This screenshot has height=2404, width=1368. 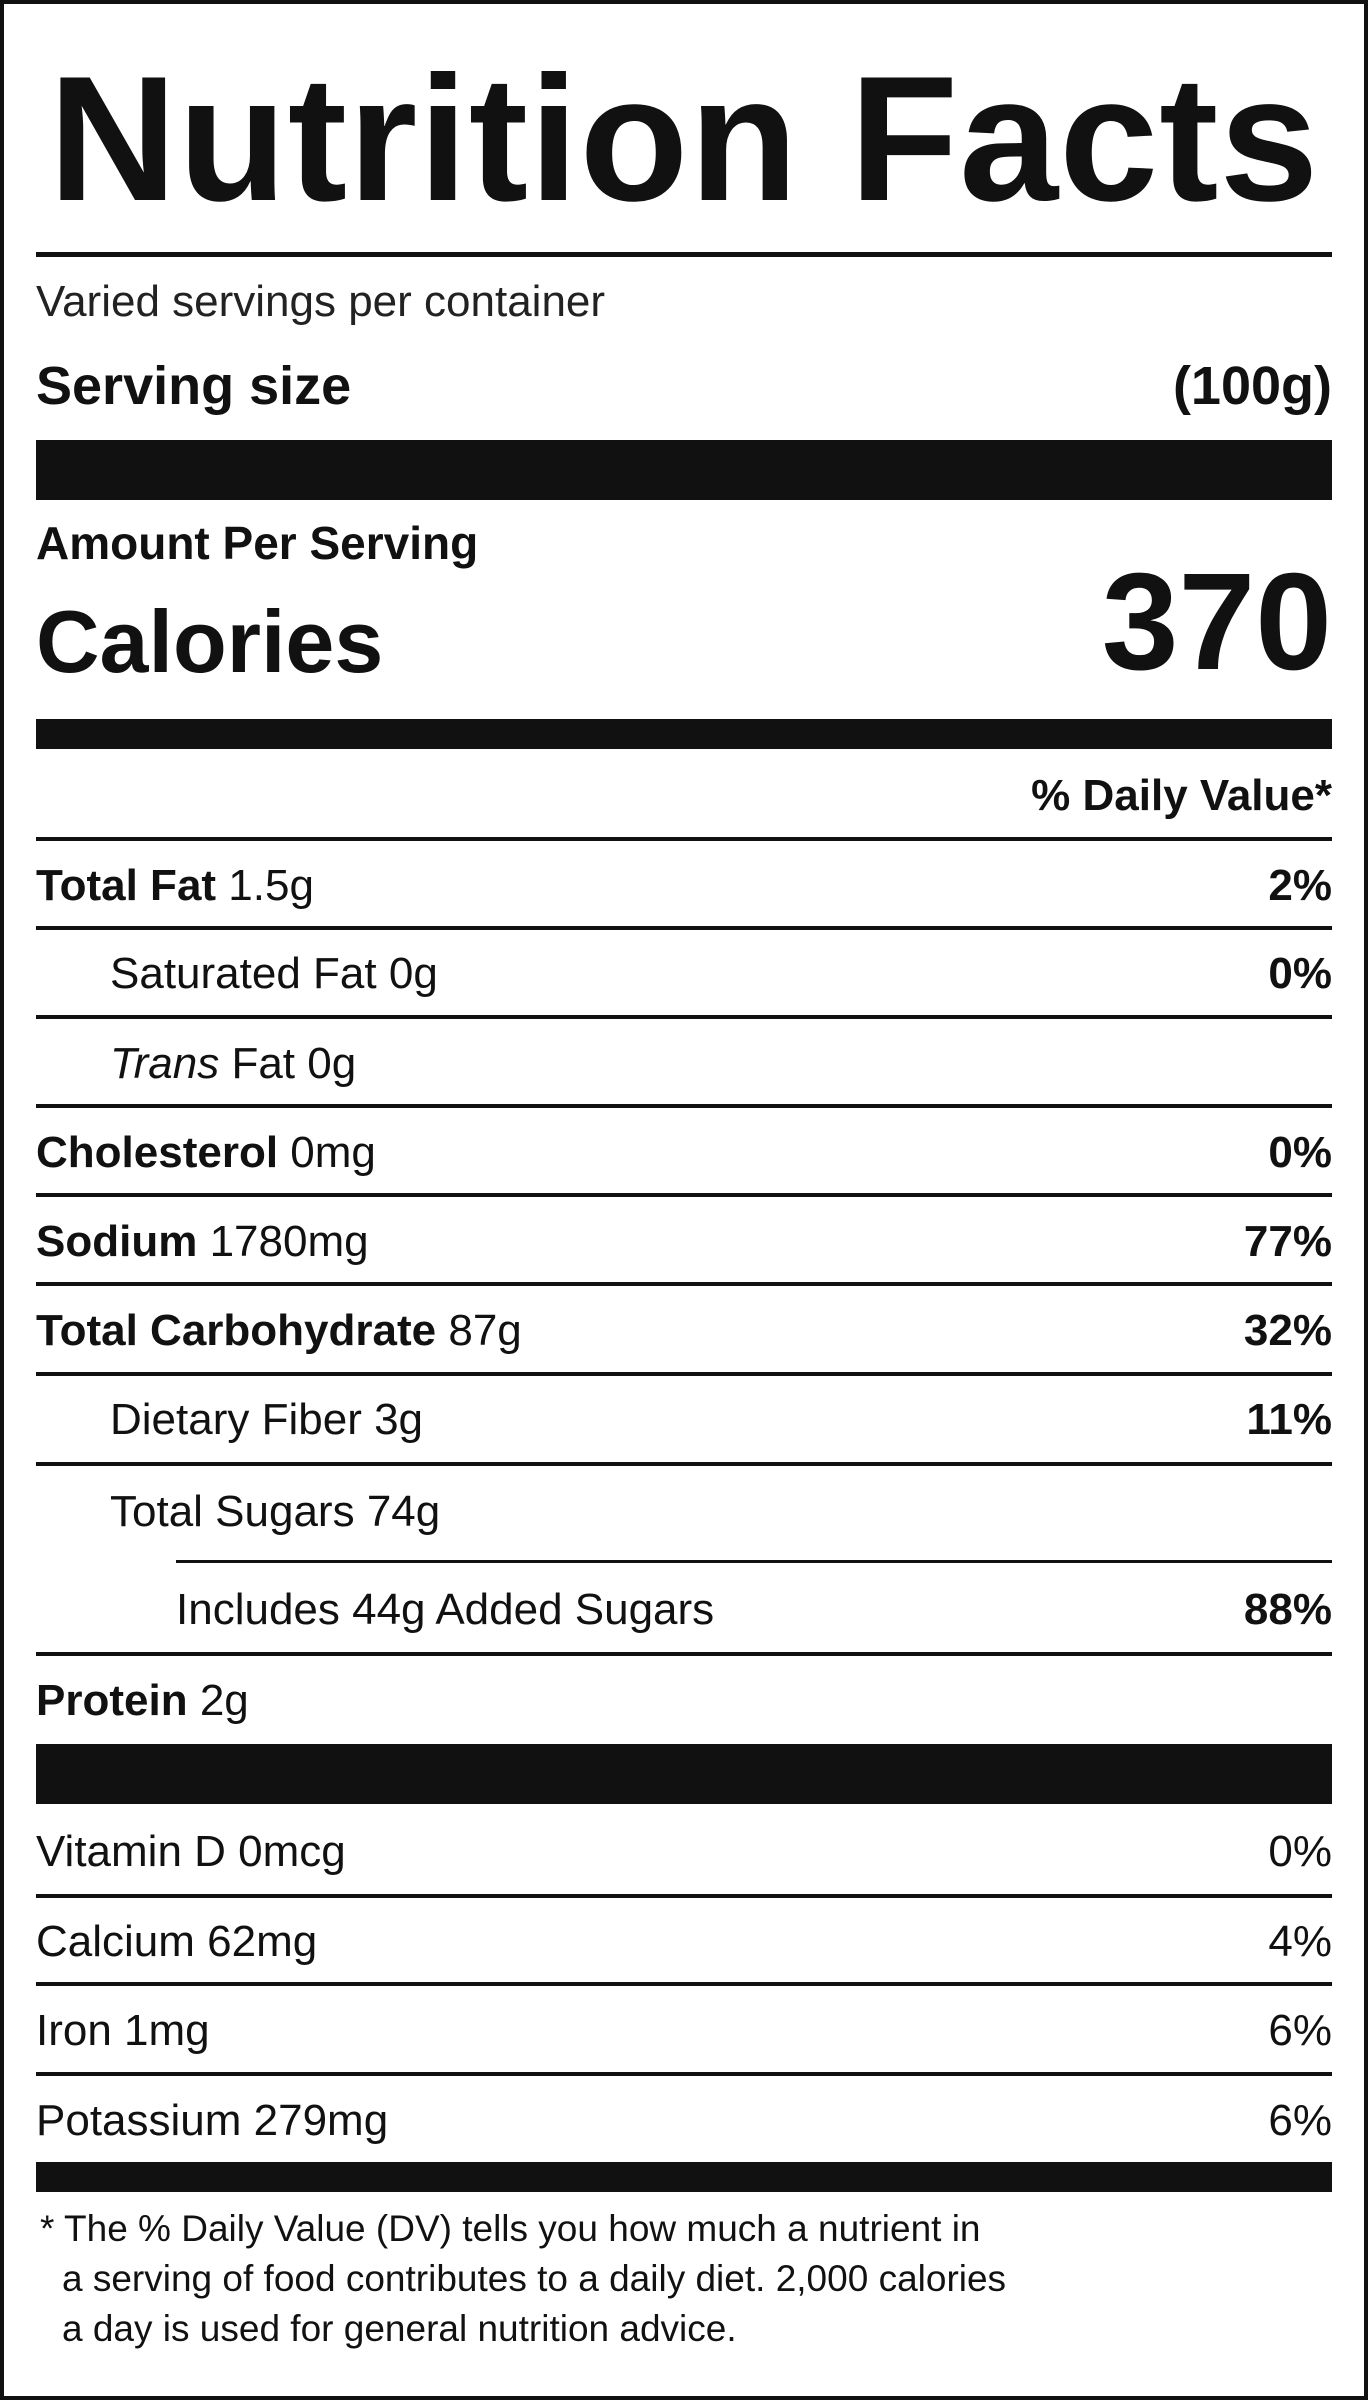 I want to click on vitamin-d: Vitamin D 0mcg, so click(x=191, y=1851).